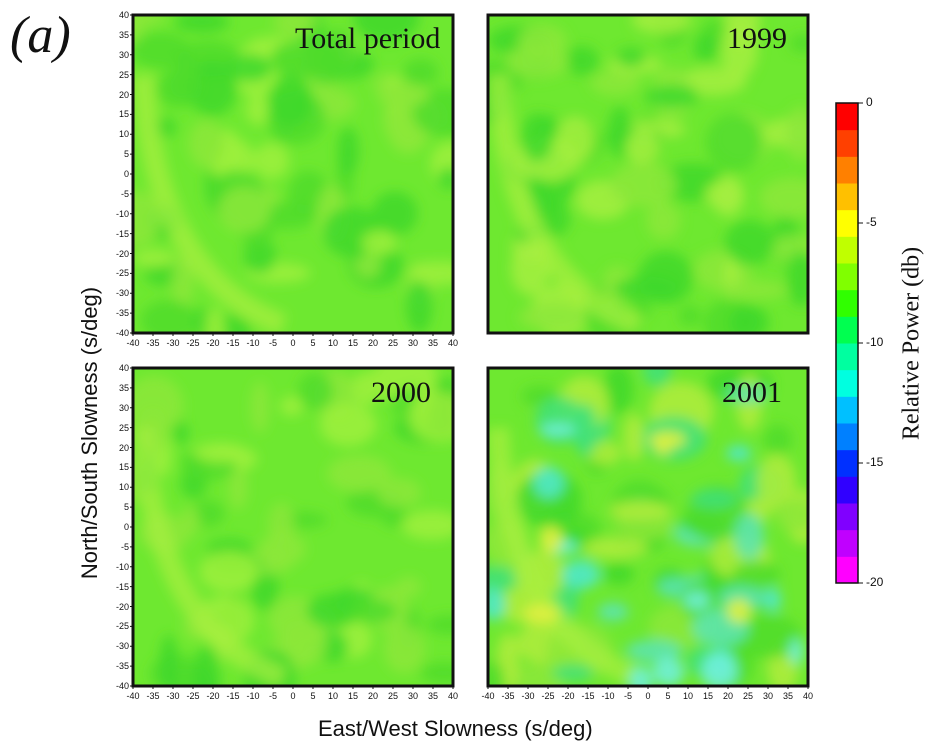 This screenshot has width=933, height=750. What do you see at coordinates (757, 38) in the screenshot?
I see `panel-title: 1999` at bounding box center [757, 38].